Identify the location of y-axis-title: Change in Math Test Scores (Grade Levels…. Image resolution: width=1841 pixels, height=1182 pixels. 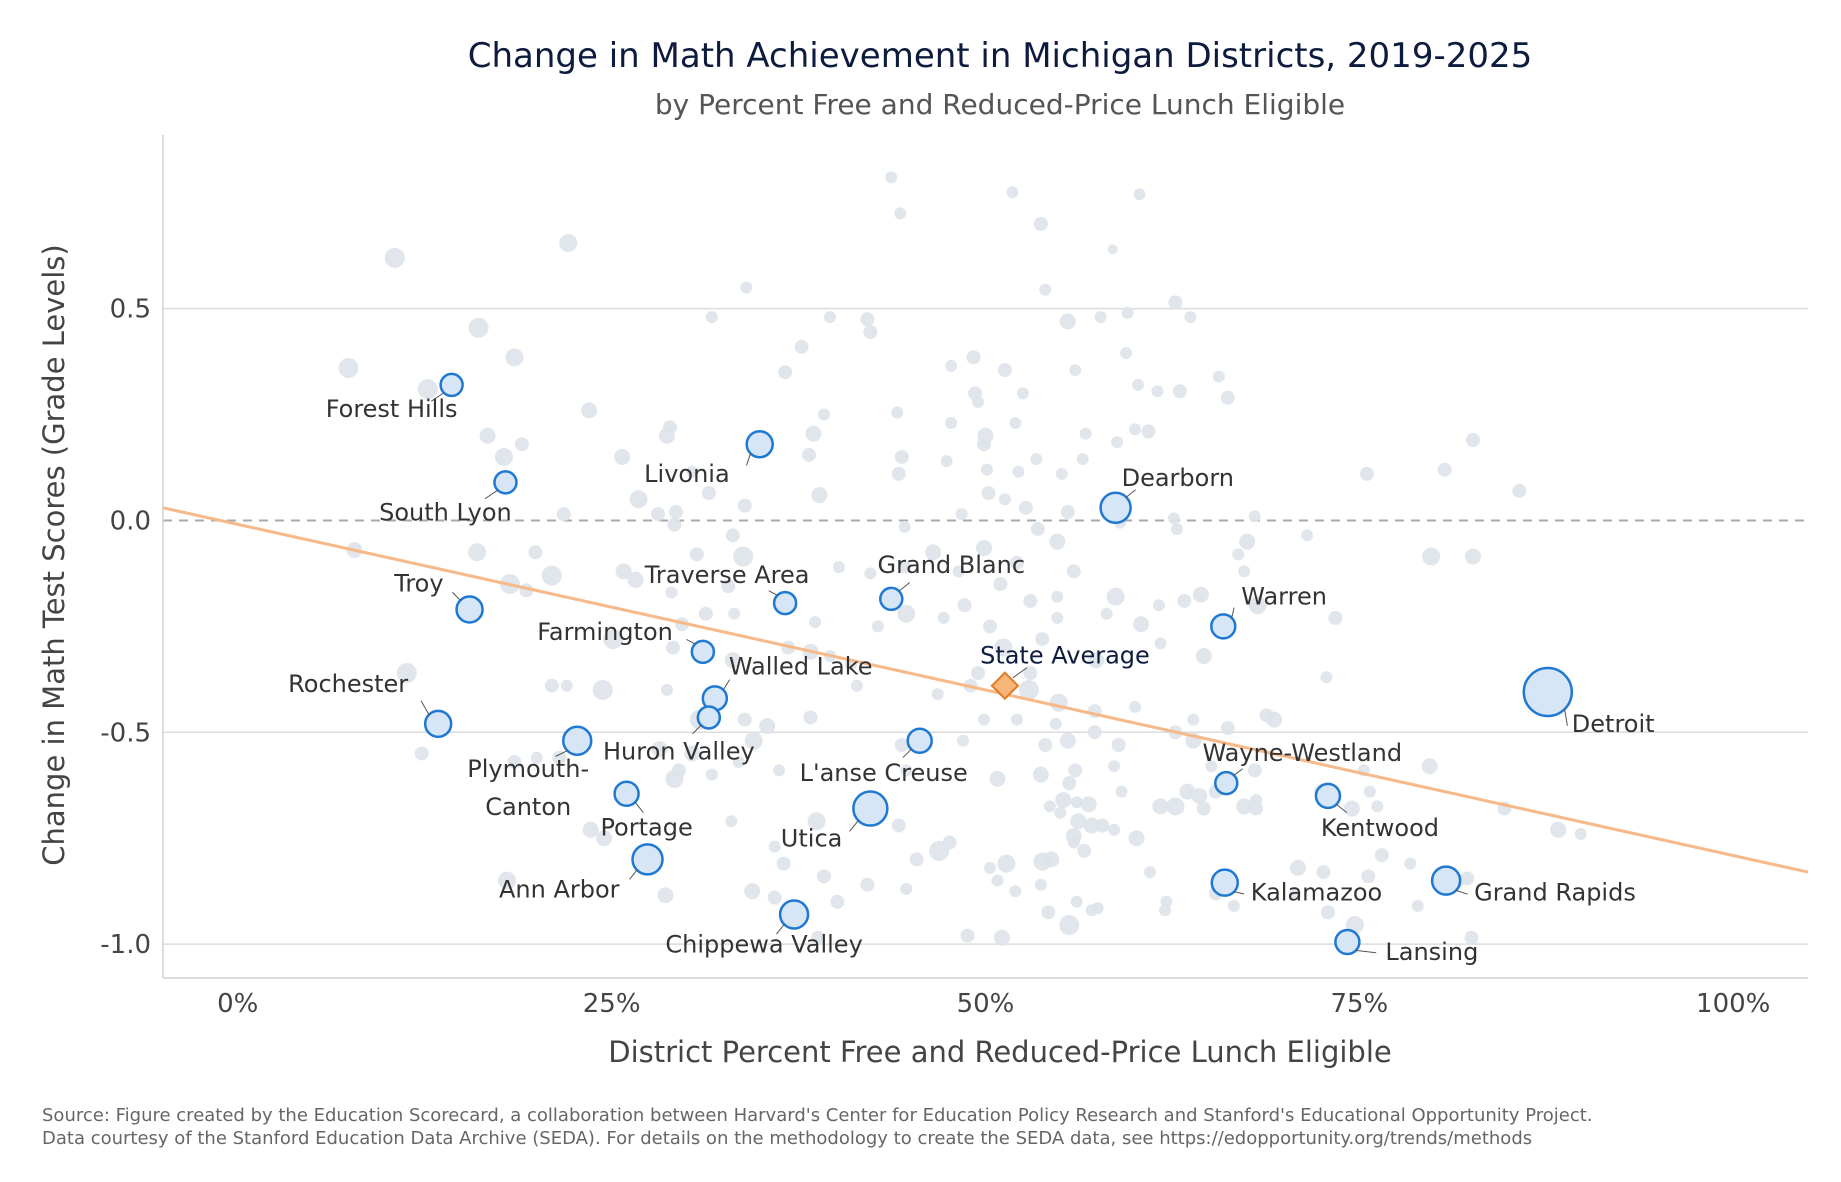
(54, 554).